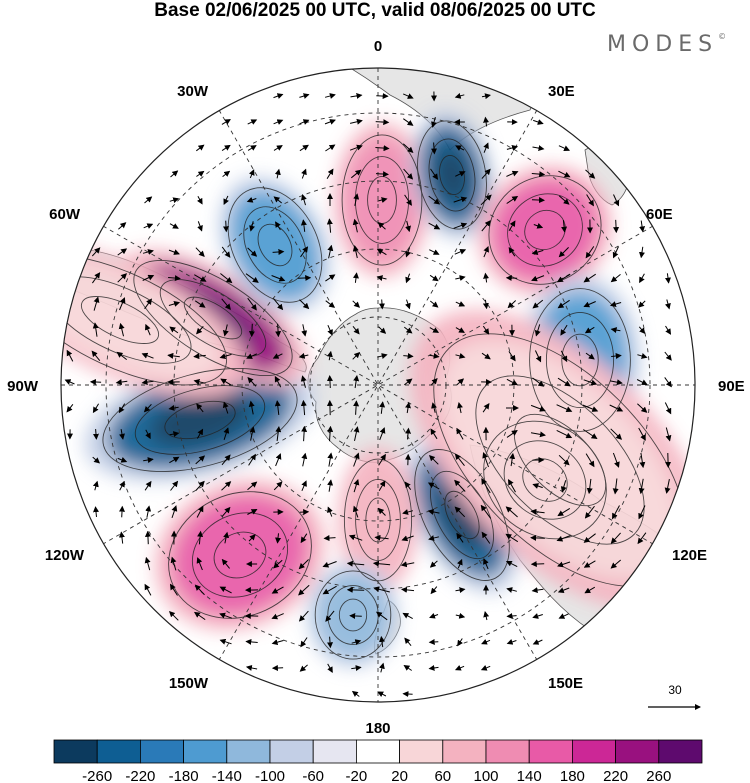 This screenshot has width=750, height=783. Describe the element at coordinates (97, 775) in the screenshot. I see `colorbar-tick-label: -260` at that location.